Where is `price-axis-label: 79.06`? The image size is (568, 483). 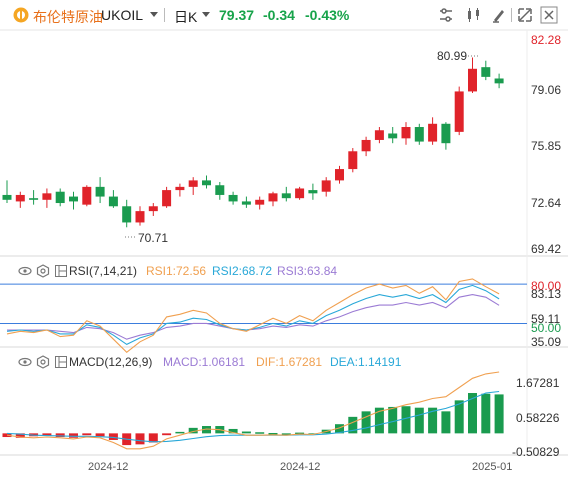 price-axis-label: 79.06 is located at coordinates (546, 90).